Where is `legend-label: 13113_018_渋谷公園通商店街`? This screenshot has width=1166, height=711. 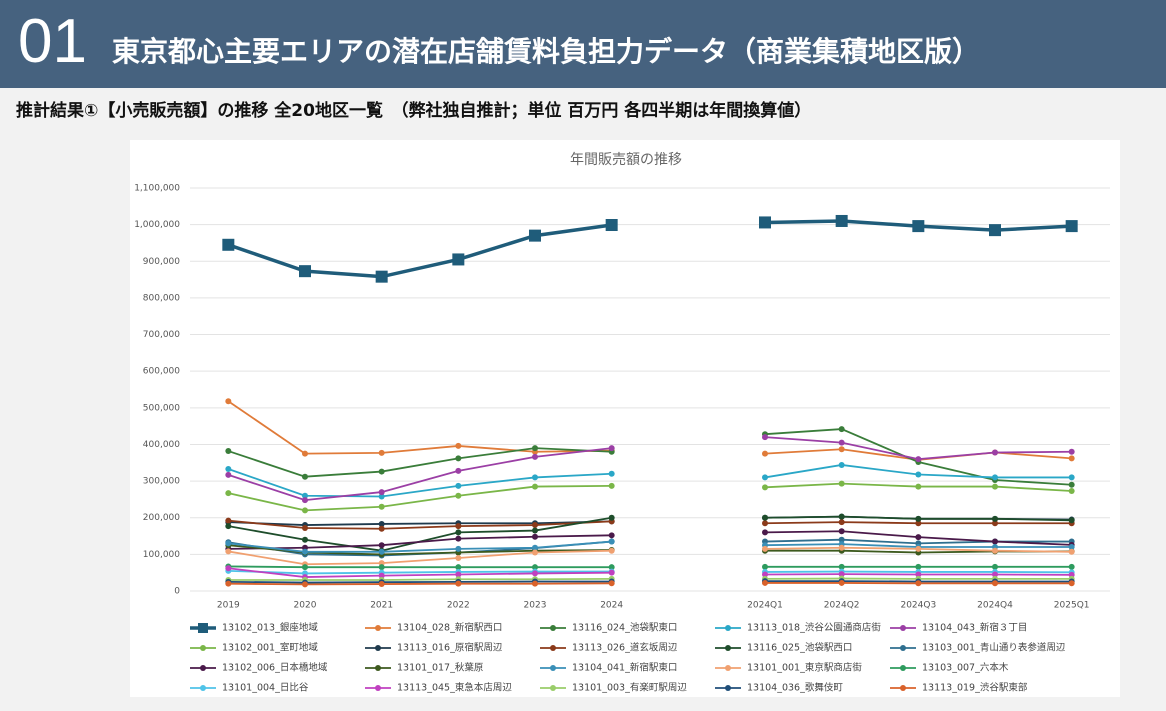 legend-label: 13113_018_渋谷公園通商店街 is located at coordinates (814, 628).